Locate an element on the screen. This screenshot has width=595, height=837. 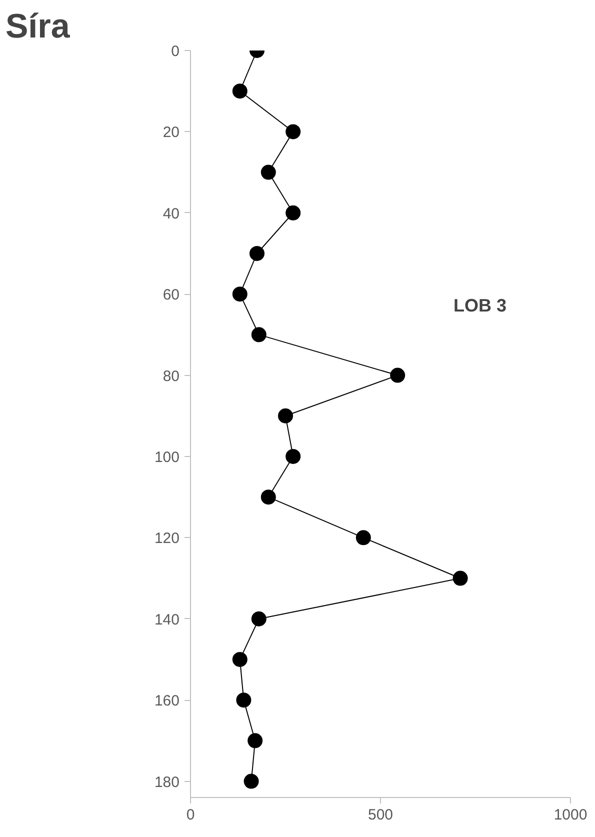
y-tick-label: 140 is located at coordinates (167, 619).